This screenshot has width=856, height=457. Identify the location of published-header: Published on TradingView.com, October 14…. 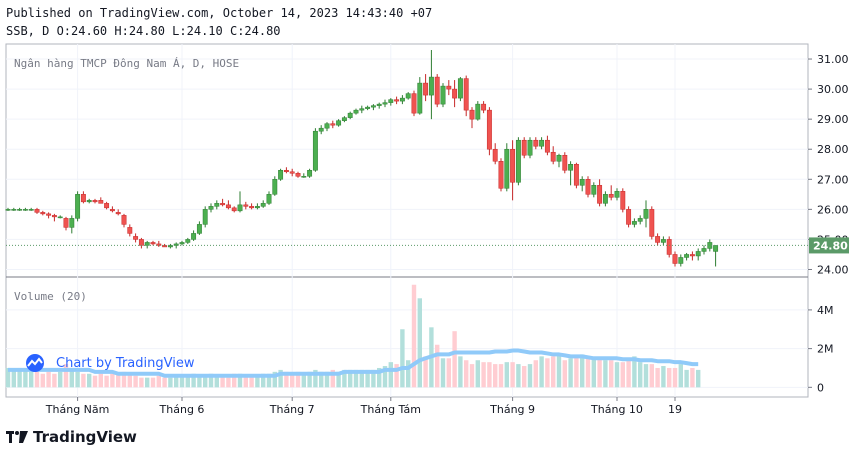
(219, 13).